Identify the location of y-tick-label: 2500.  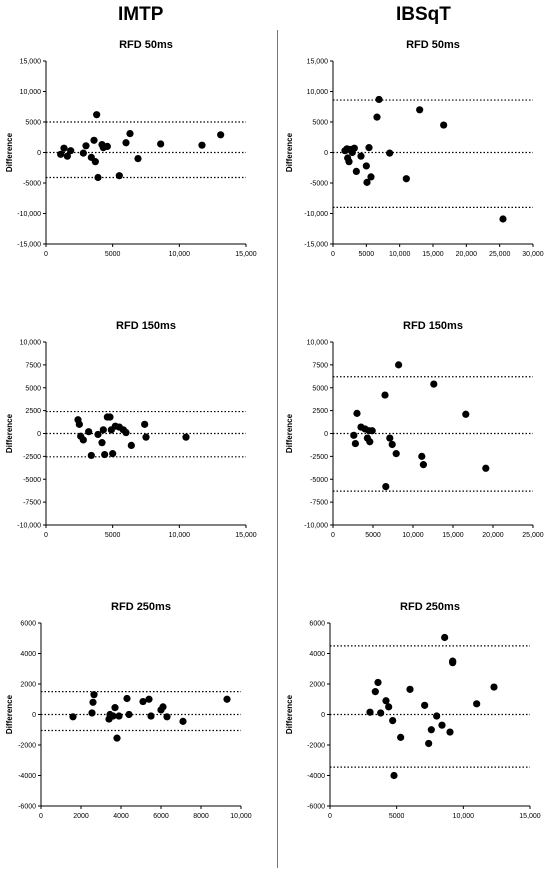
(320, 411).